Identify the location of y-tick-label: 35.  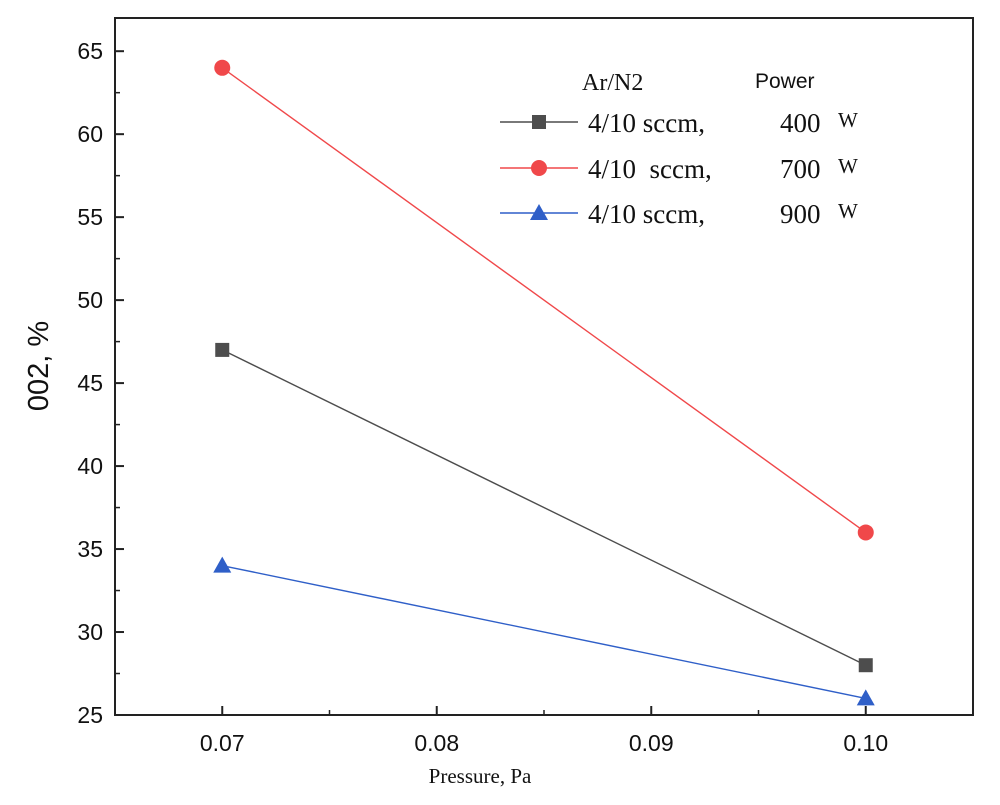
(90, 549).